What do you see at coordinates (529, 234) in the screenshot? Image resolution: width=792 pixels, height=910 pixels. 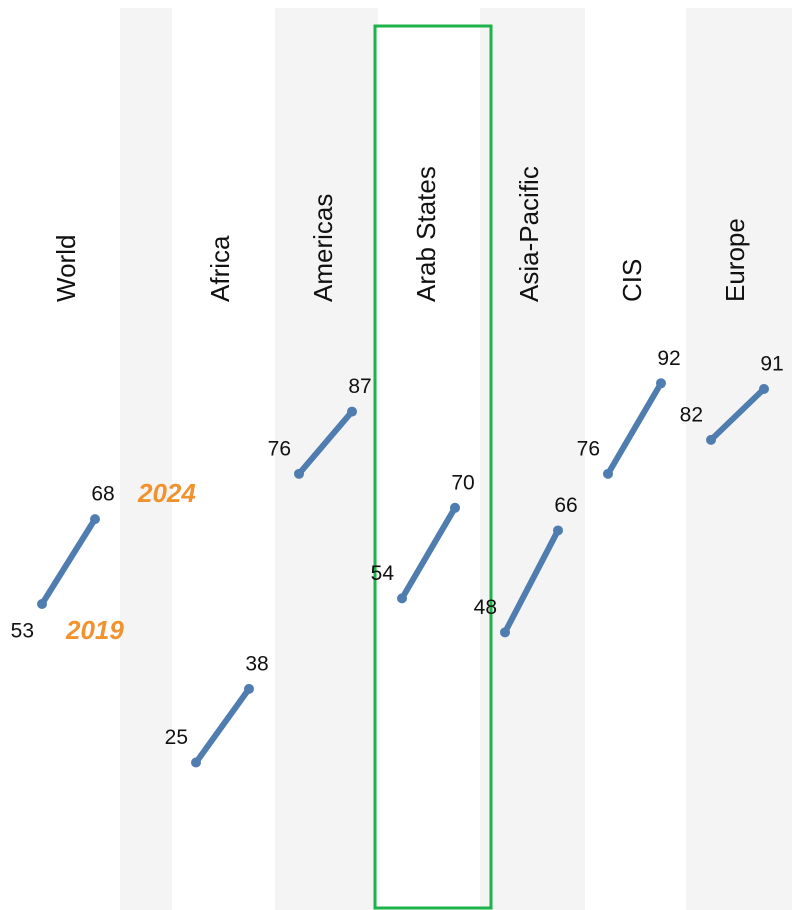 I see `category-label: Asia-Pacific` at bounding box center [529, 234].